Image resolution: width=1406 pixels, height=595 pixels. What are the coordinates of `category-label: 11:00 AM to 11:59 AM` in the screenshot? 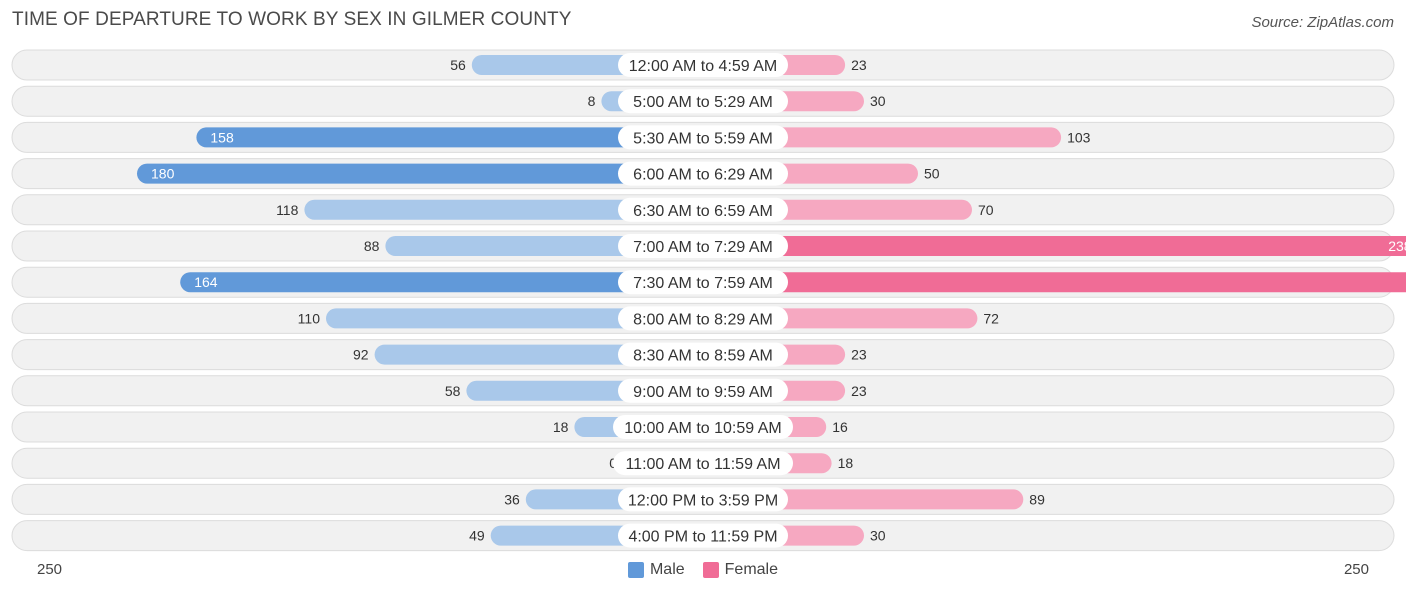 It's located at (702, 464).